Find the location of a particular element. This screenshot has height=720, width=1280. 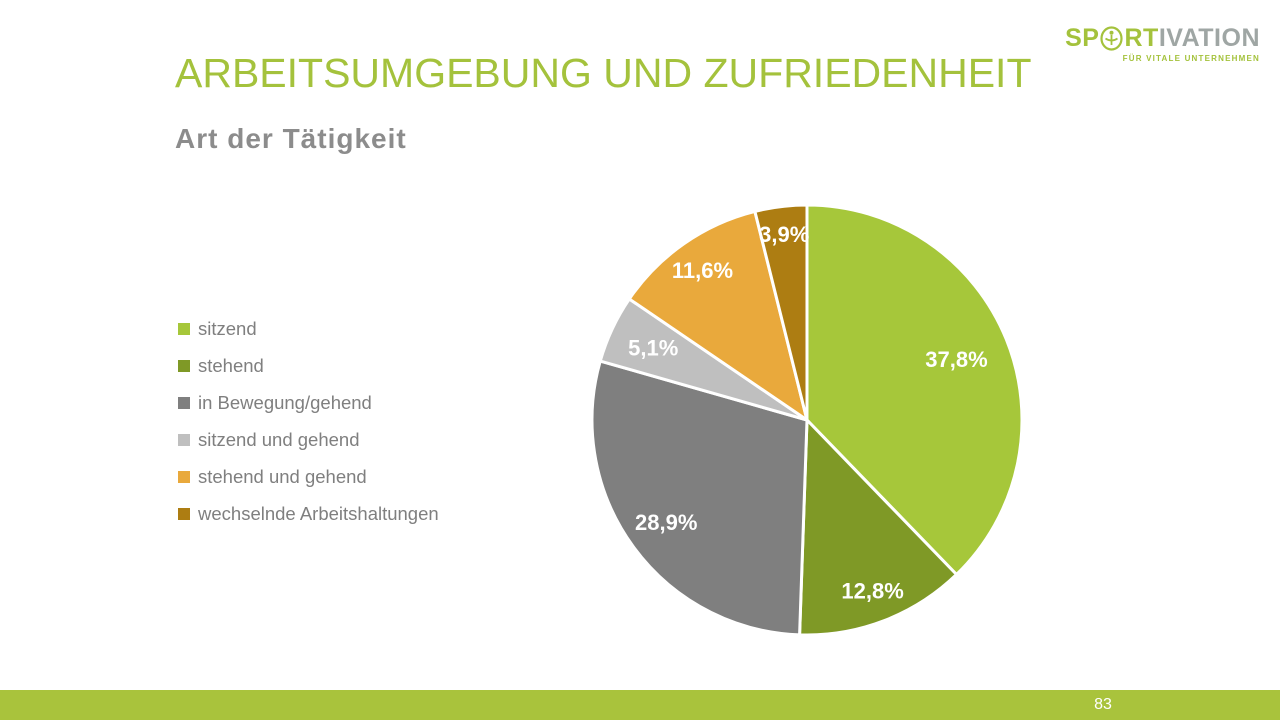

logo-text-sp: SP is located at coordinates (1082, 38).